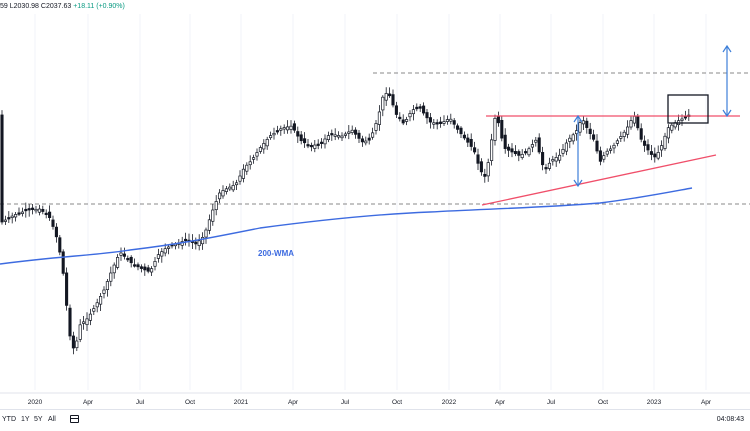  Describe the element at coordinates (25, 419) in the screenshot. I see `range-1y-button: 1Y` at that location.